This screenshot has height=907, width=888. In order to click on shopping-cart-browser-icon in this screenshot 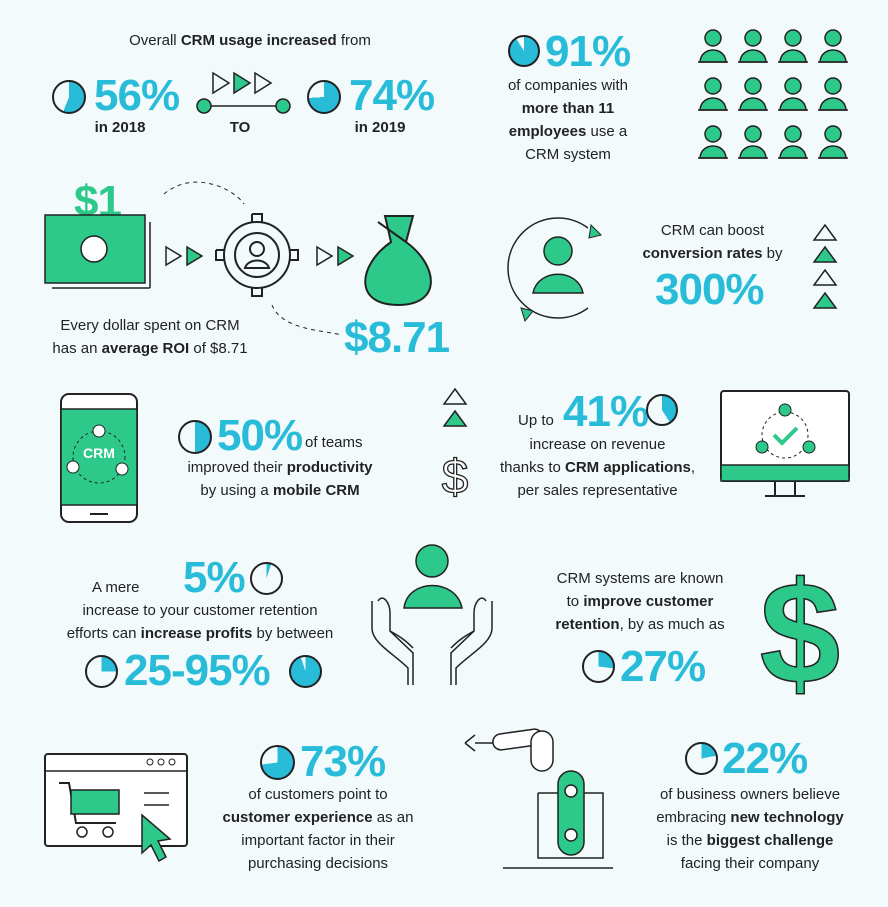, I will do `click(116, 808)`.